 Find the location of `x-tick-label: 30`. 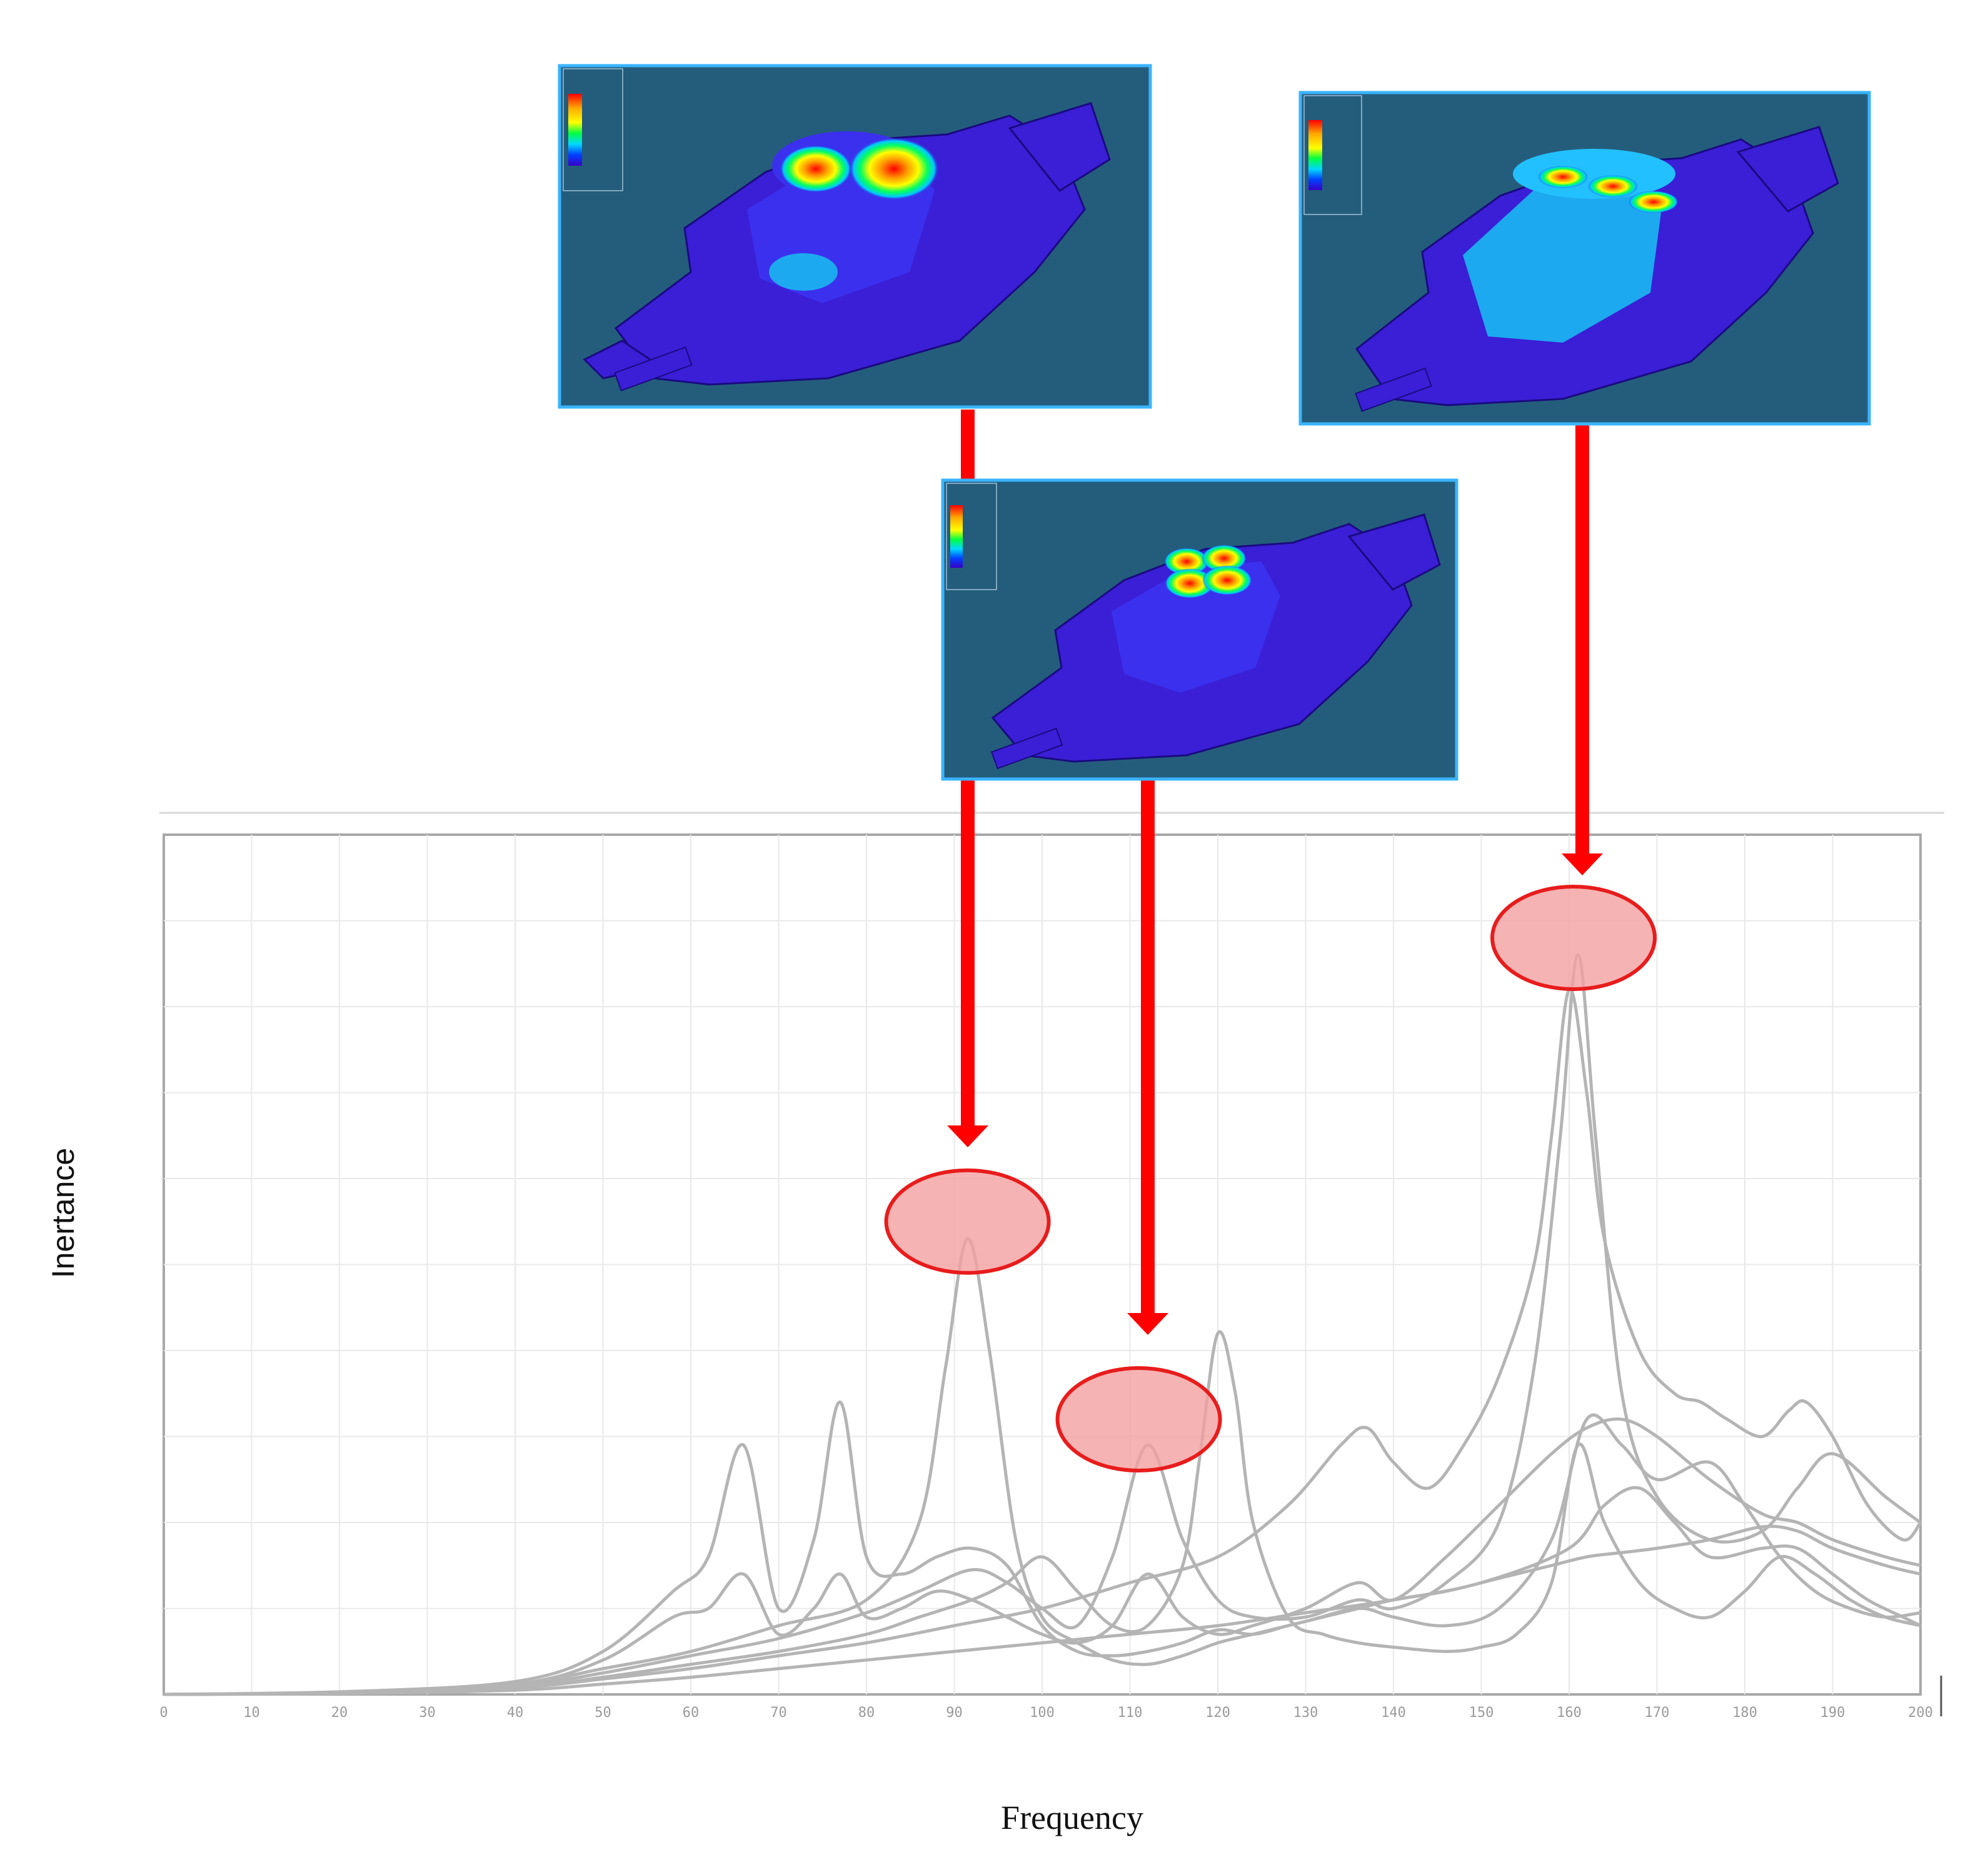

x-tick-label: 30 is located at coordinates (427, 1713).